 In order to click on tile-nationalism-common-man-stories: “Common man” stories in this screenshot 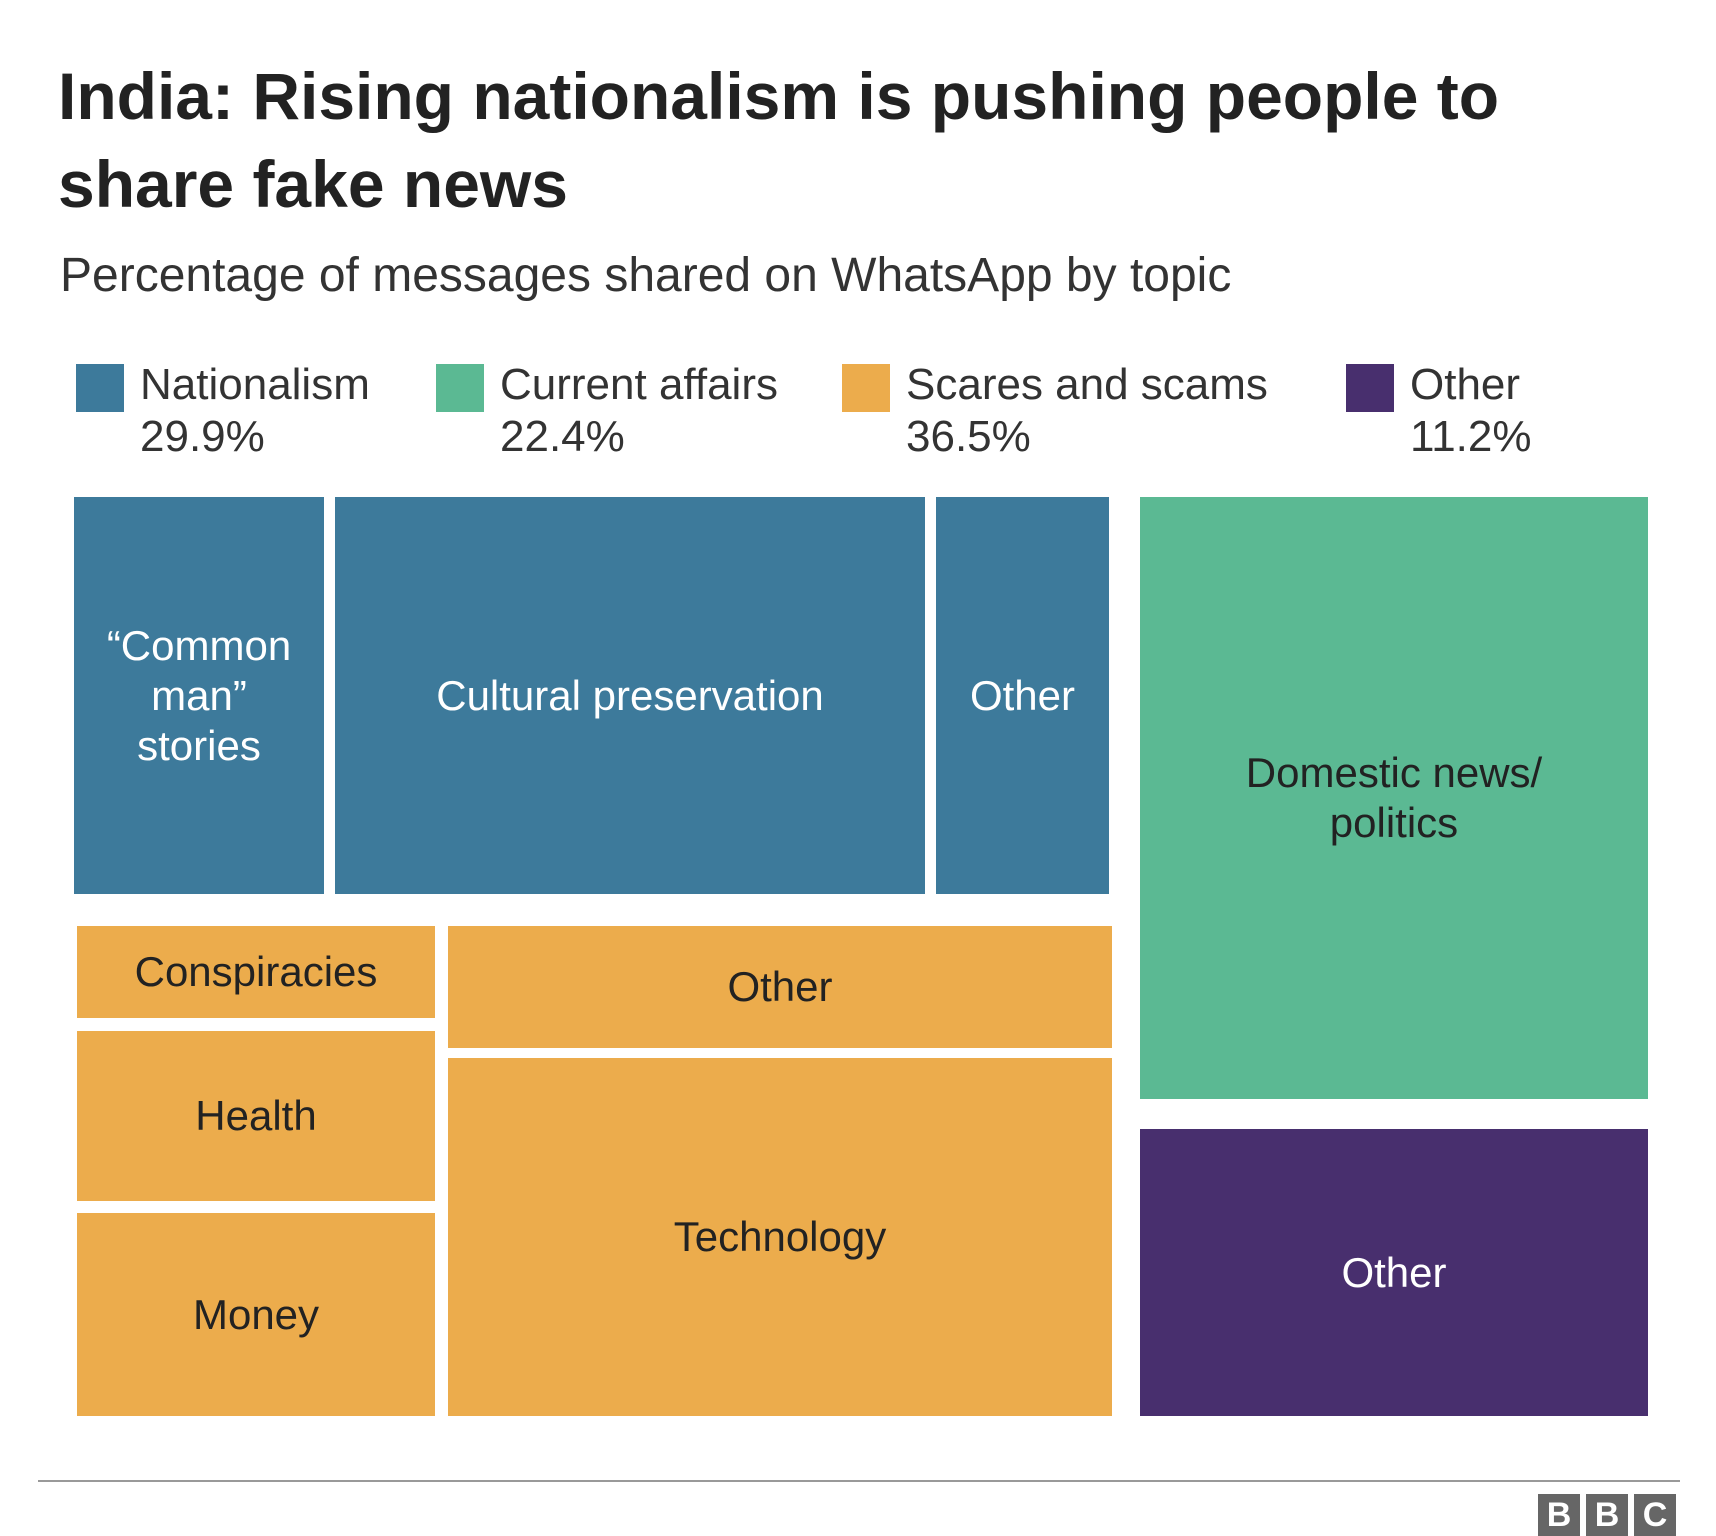, I will do `click(199, 695)`.